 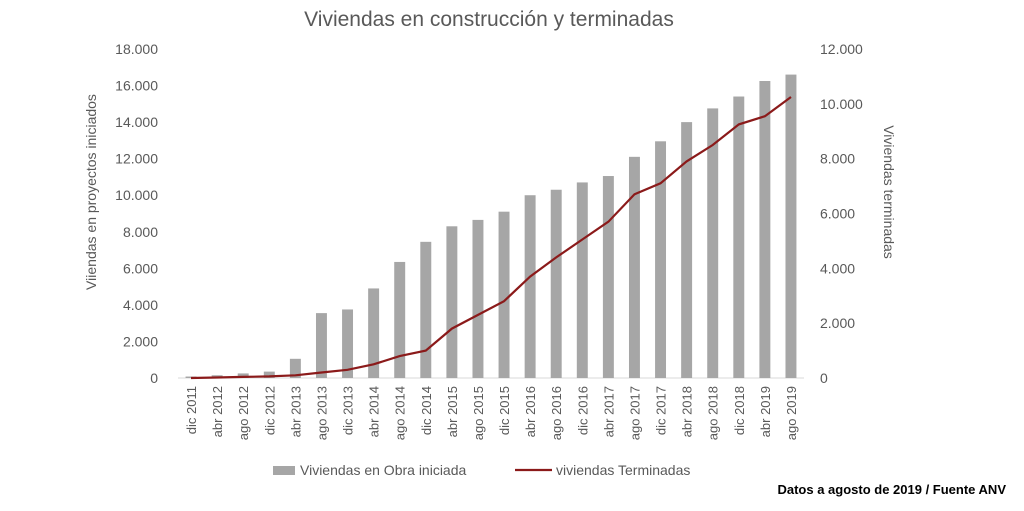 I want to click on x-tick-label: ago 2018, so click(x=713, y=413).